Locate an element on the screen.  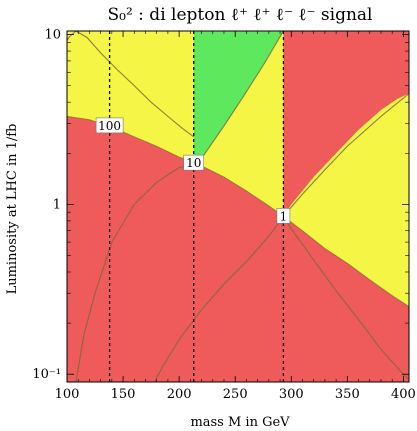
contour-label-text: 100 is located at coordinates (109, 126).